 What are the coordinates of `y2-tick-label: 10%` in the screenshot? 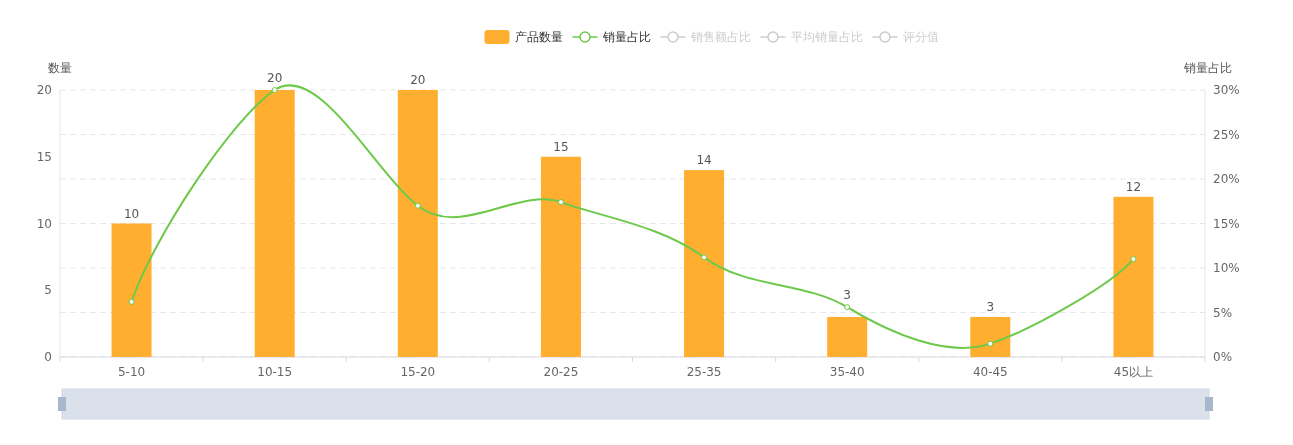 It's located at (1226, 268).